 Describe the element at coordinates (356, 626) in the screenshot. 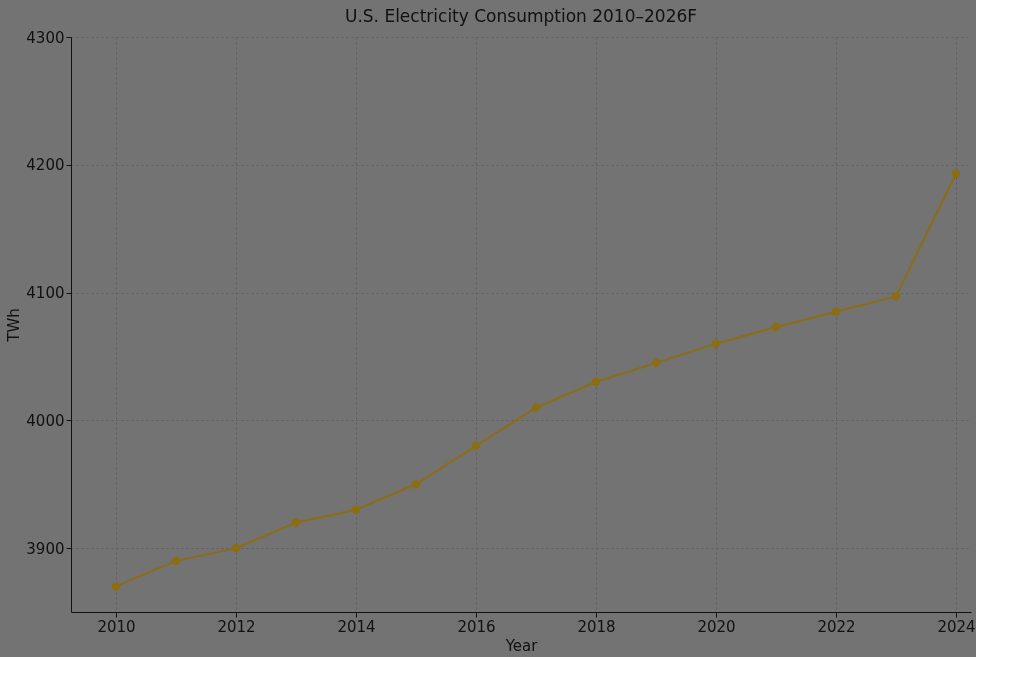

I see `x-tick-label: 2014` at that location.